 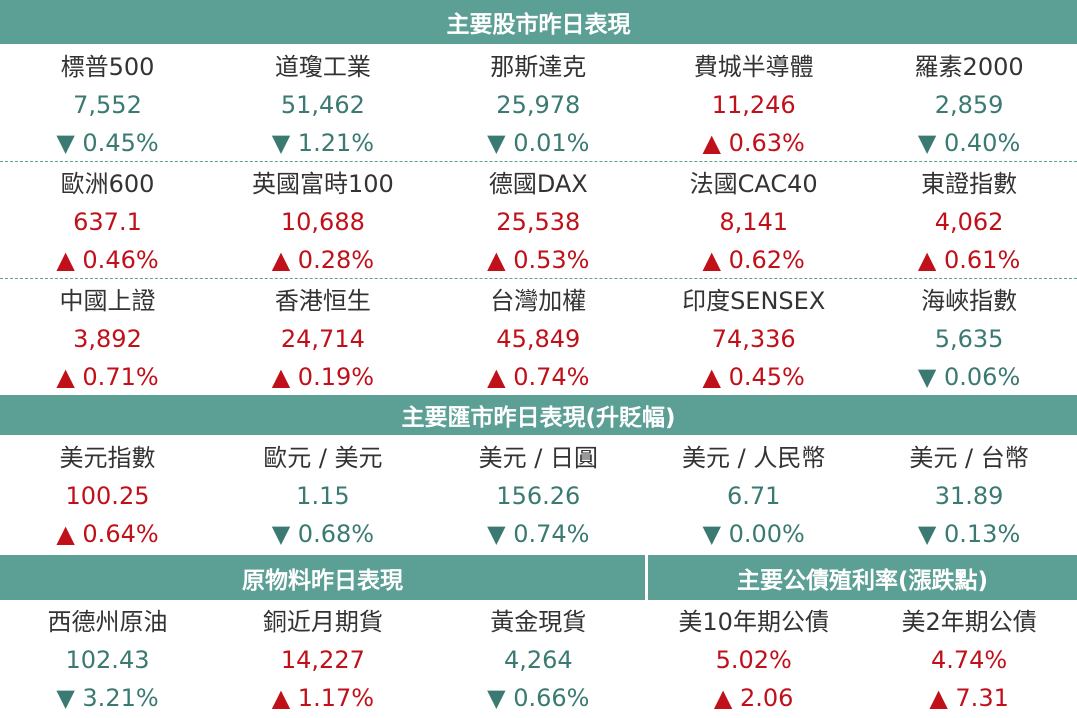 I want to click on item-value: 4,062, so click(x=969, y=222).